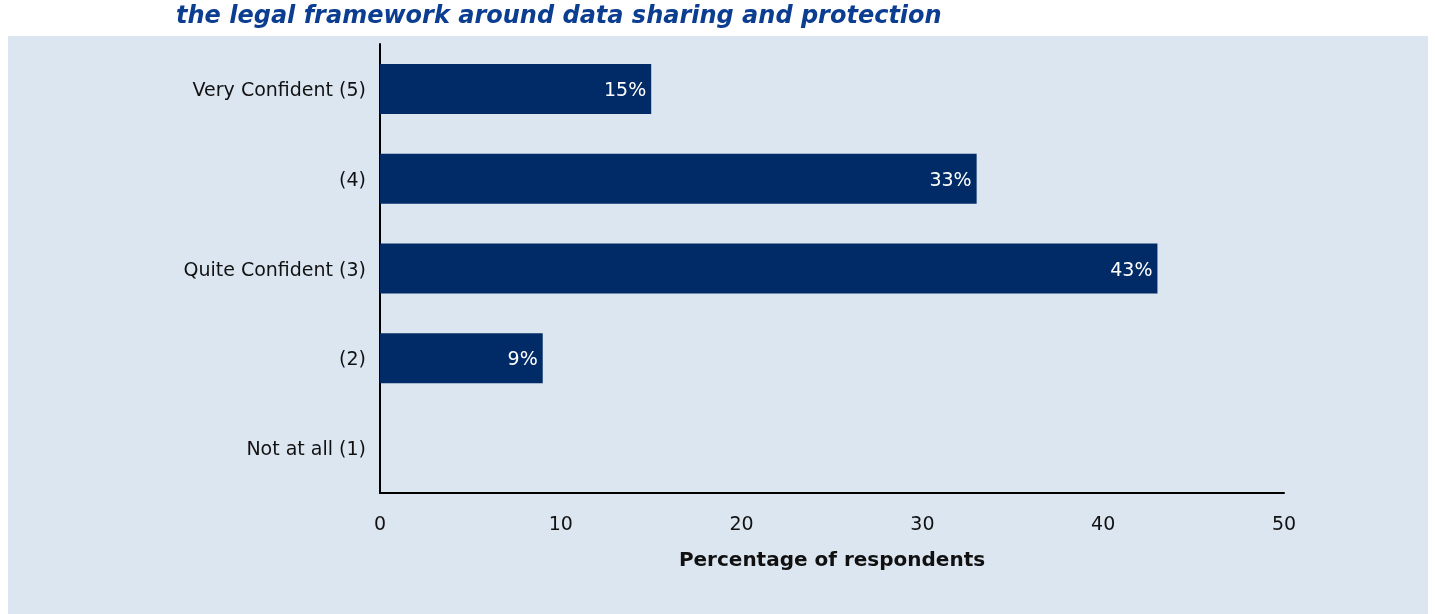  Describe the element at coordinates (380, 522) in the screenshot. I see `x-tick-label: 0` at that location.